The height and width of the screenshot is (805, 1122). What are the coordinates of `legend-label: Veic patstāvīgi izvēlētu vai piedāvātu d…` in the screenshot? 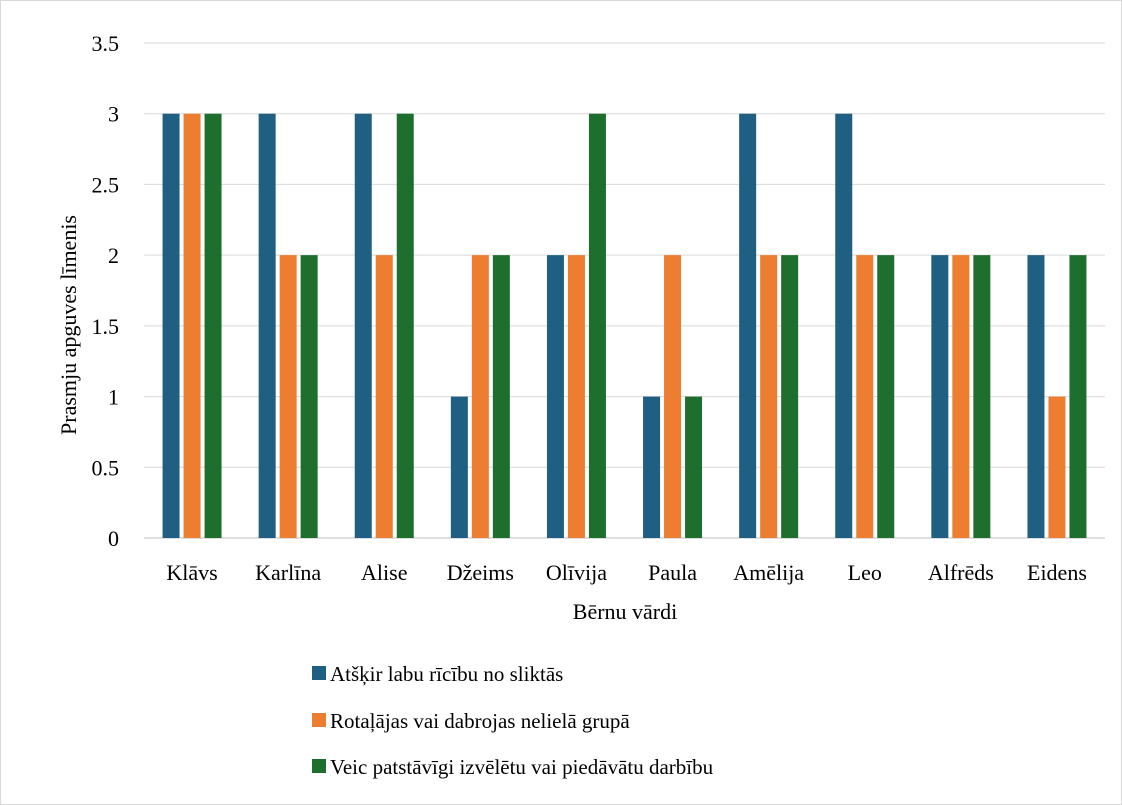 It's located at (522, 767).